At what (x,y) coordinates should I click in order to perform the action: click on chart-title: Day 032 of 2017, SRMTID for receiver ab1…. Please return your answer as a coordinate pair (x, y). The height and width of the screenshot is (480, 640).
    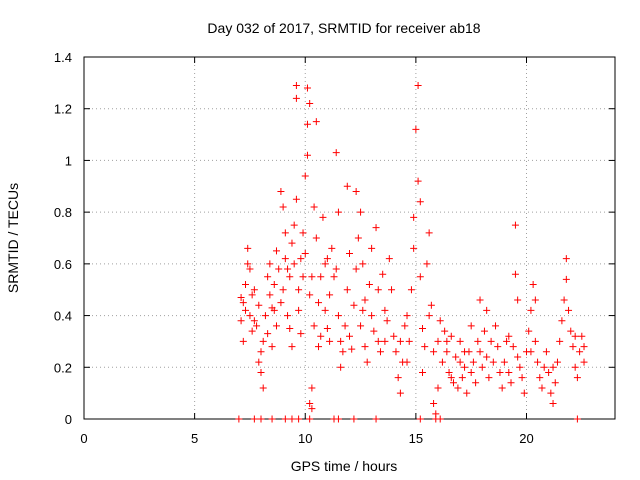
    Looking at the image, I should click on (343, 28).